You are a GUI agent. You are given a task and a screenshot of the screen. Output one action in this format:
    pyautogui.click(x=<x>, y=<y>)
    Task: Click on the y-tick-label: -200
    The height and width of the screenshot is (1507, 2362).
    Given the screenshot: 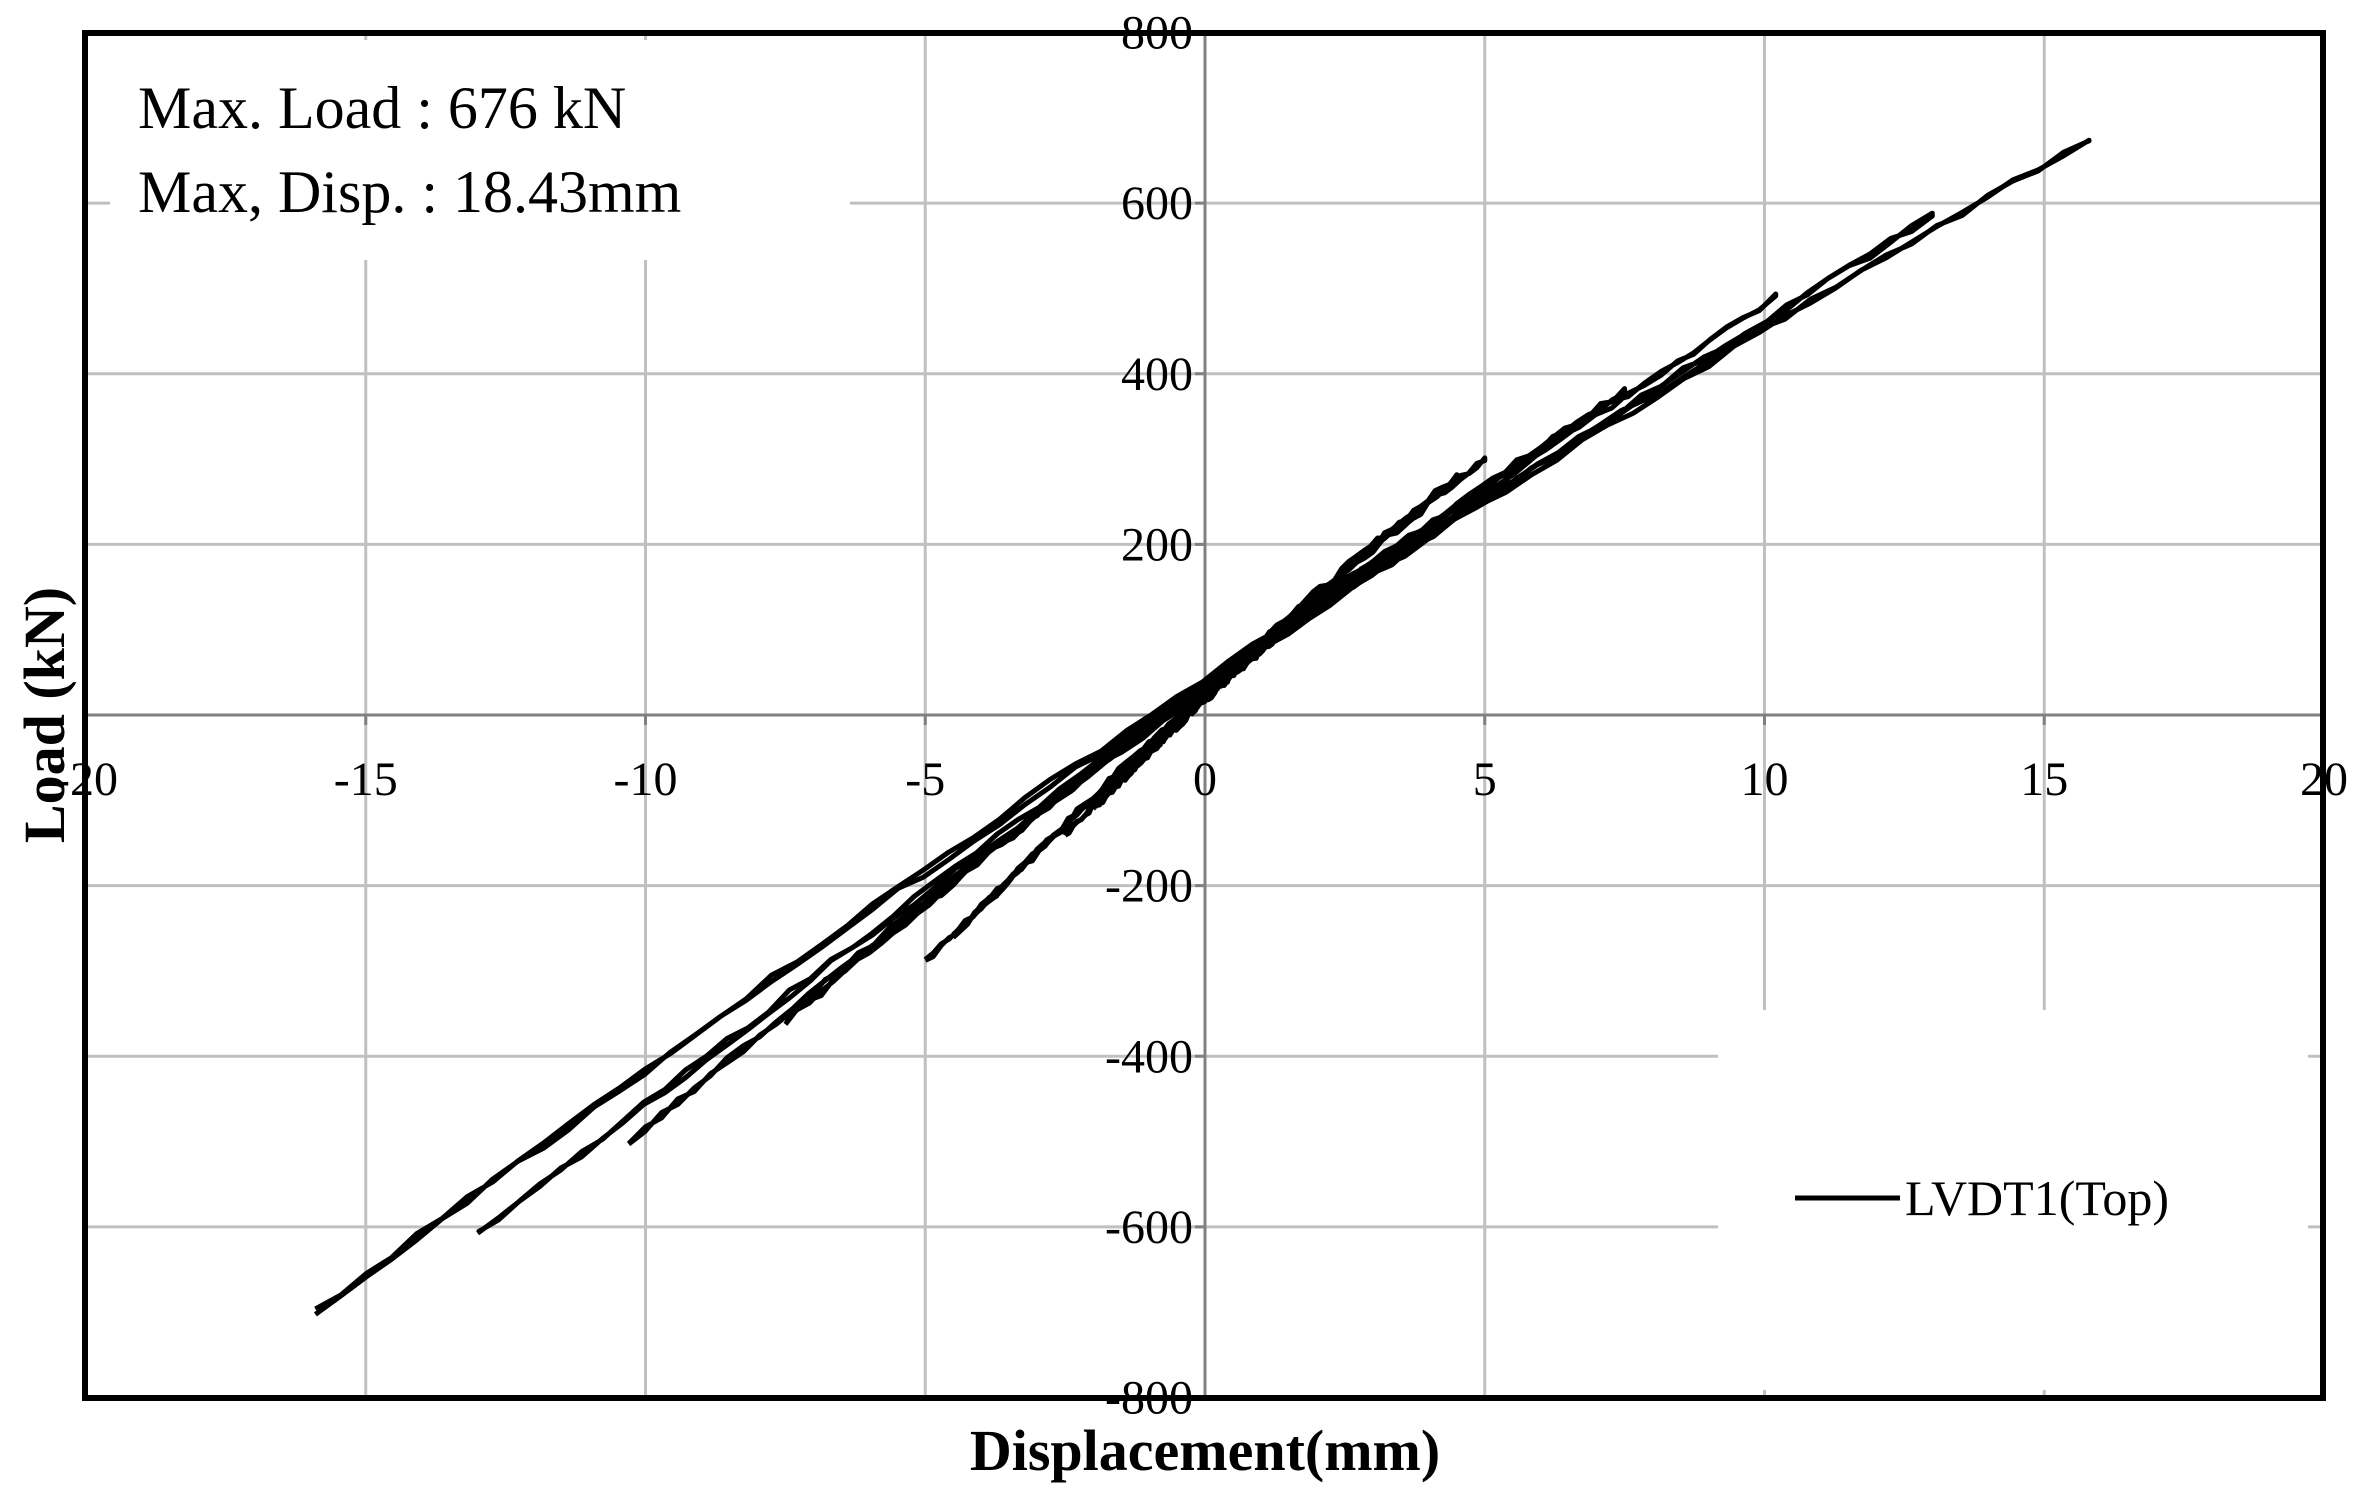 What is the action you would take?
    pyautogui.click(x=1149, y=886)
    